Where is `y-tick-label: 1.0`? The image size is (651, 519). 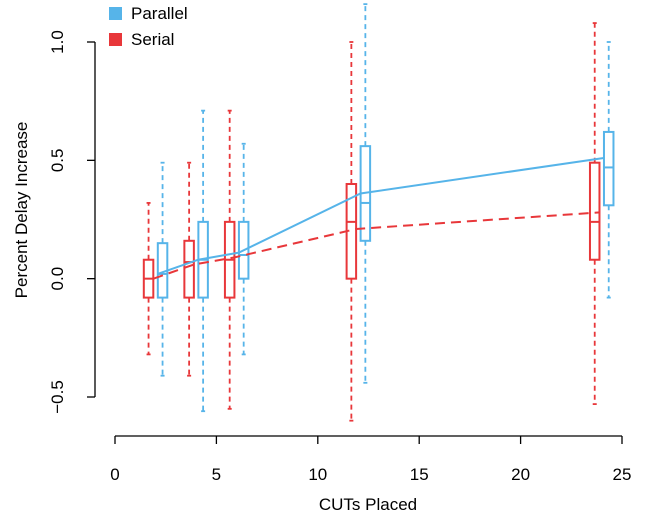
y-tick-label: 1.0 is located at coordinates (57, 42).